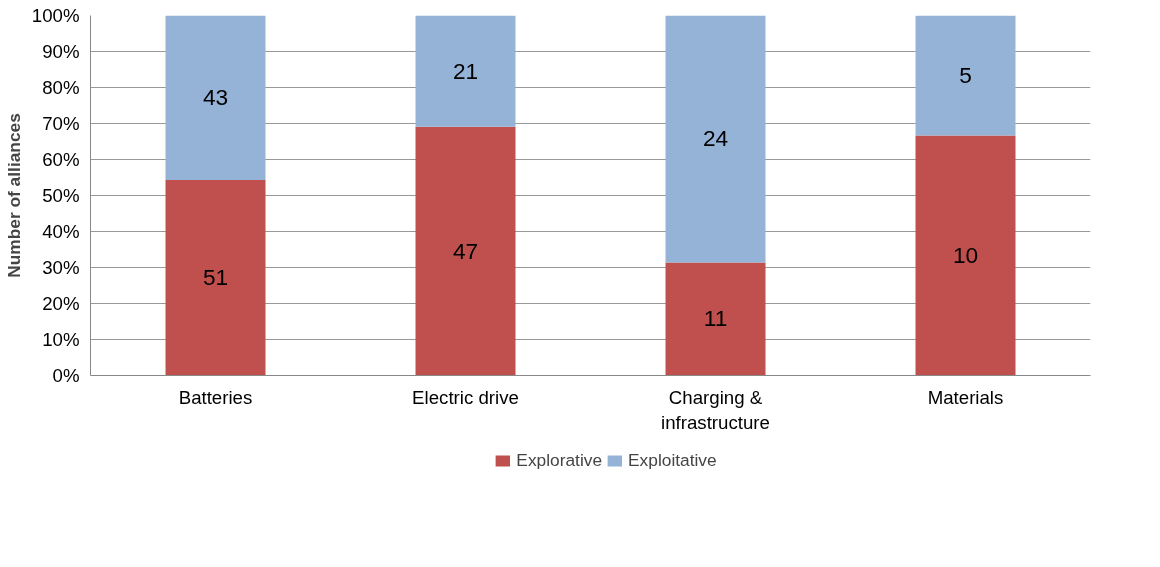 This screenshot has width=1160, height=567. I want to click on annotation: 10, so click(965, 254).